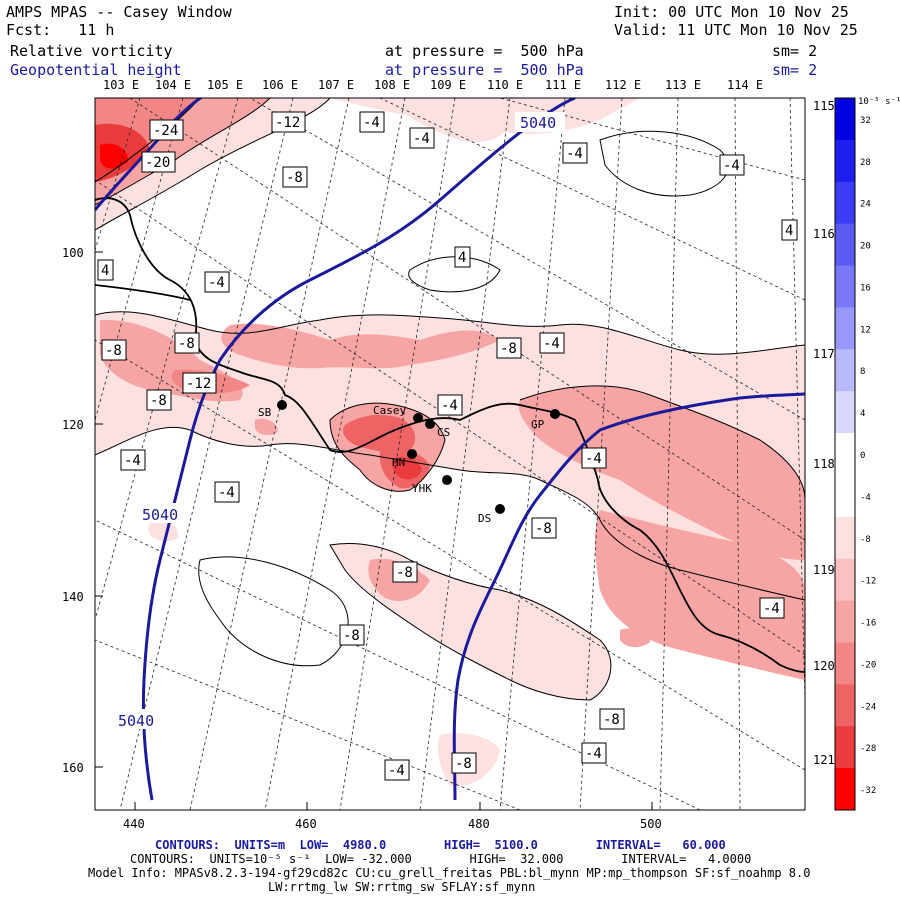  Describe the element at coordinates (505, 85) in the screenshot. I see `lon-label: 110 E` at that location.